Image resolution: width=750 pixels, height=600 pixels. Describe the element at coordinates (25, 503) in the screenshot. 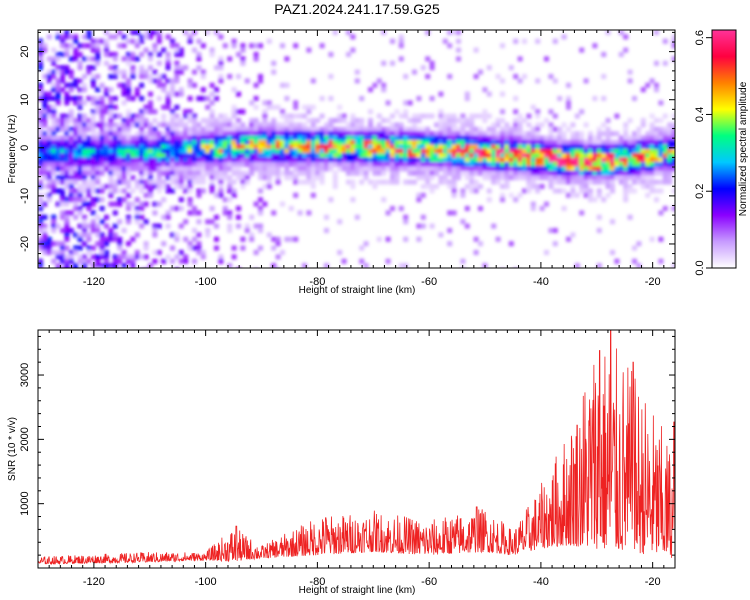

I see `snr-y-tick-label: 1000` at that location.